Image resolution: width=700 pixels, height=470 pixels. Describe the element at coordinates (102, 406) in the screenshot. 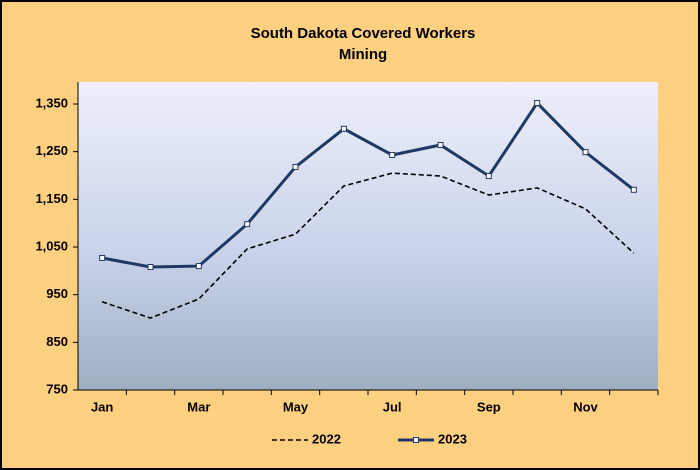

I see `x-tick-label: Jan` at that location.